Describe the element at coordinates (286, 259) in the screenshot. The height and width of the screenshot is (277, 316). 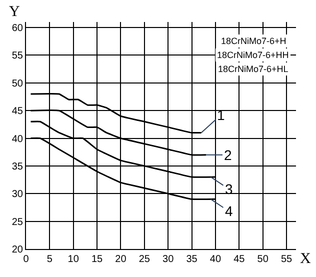
I see `x-tick-label: 55` at that location.